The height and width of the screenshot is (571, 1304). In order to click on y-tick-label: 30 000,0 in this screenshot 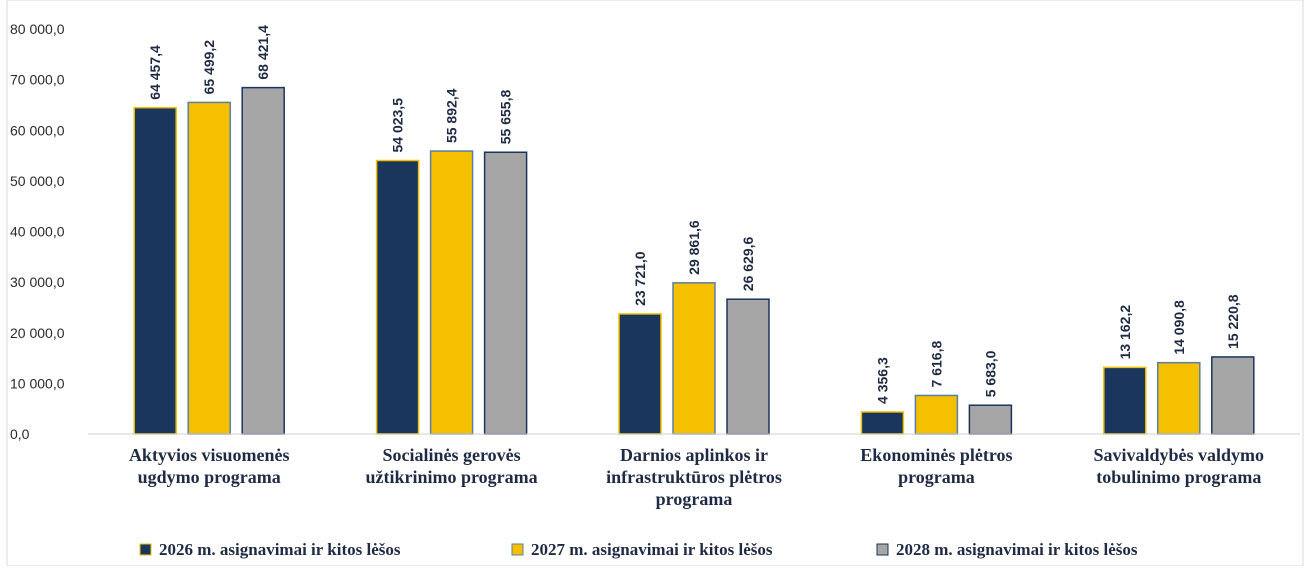, I will do `click(37, 282)`.